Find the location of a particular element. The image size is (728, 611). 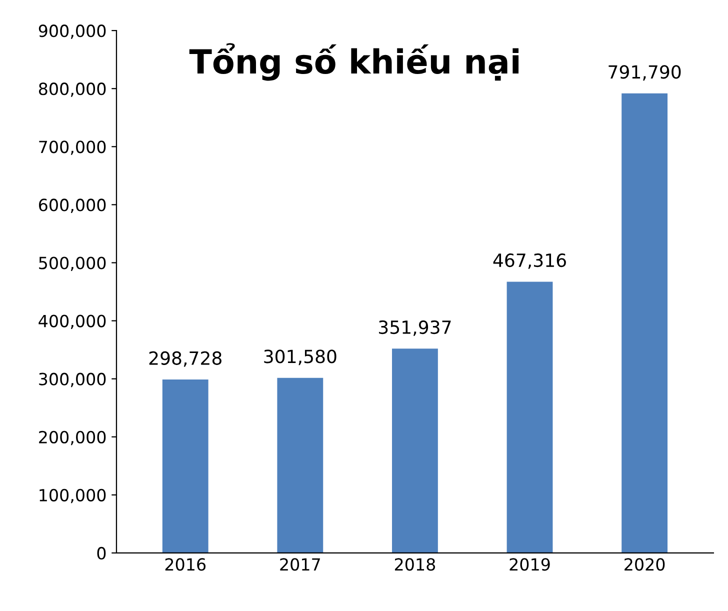

y-tick-label: 300,000 is located at coordinates (72, 380).